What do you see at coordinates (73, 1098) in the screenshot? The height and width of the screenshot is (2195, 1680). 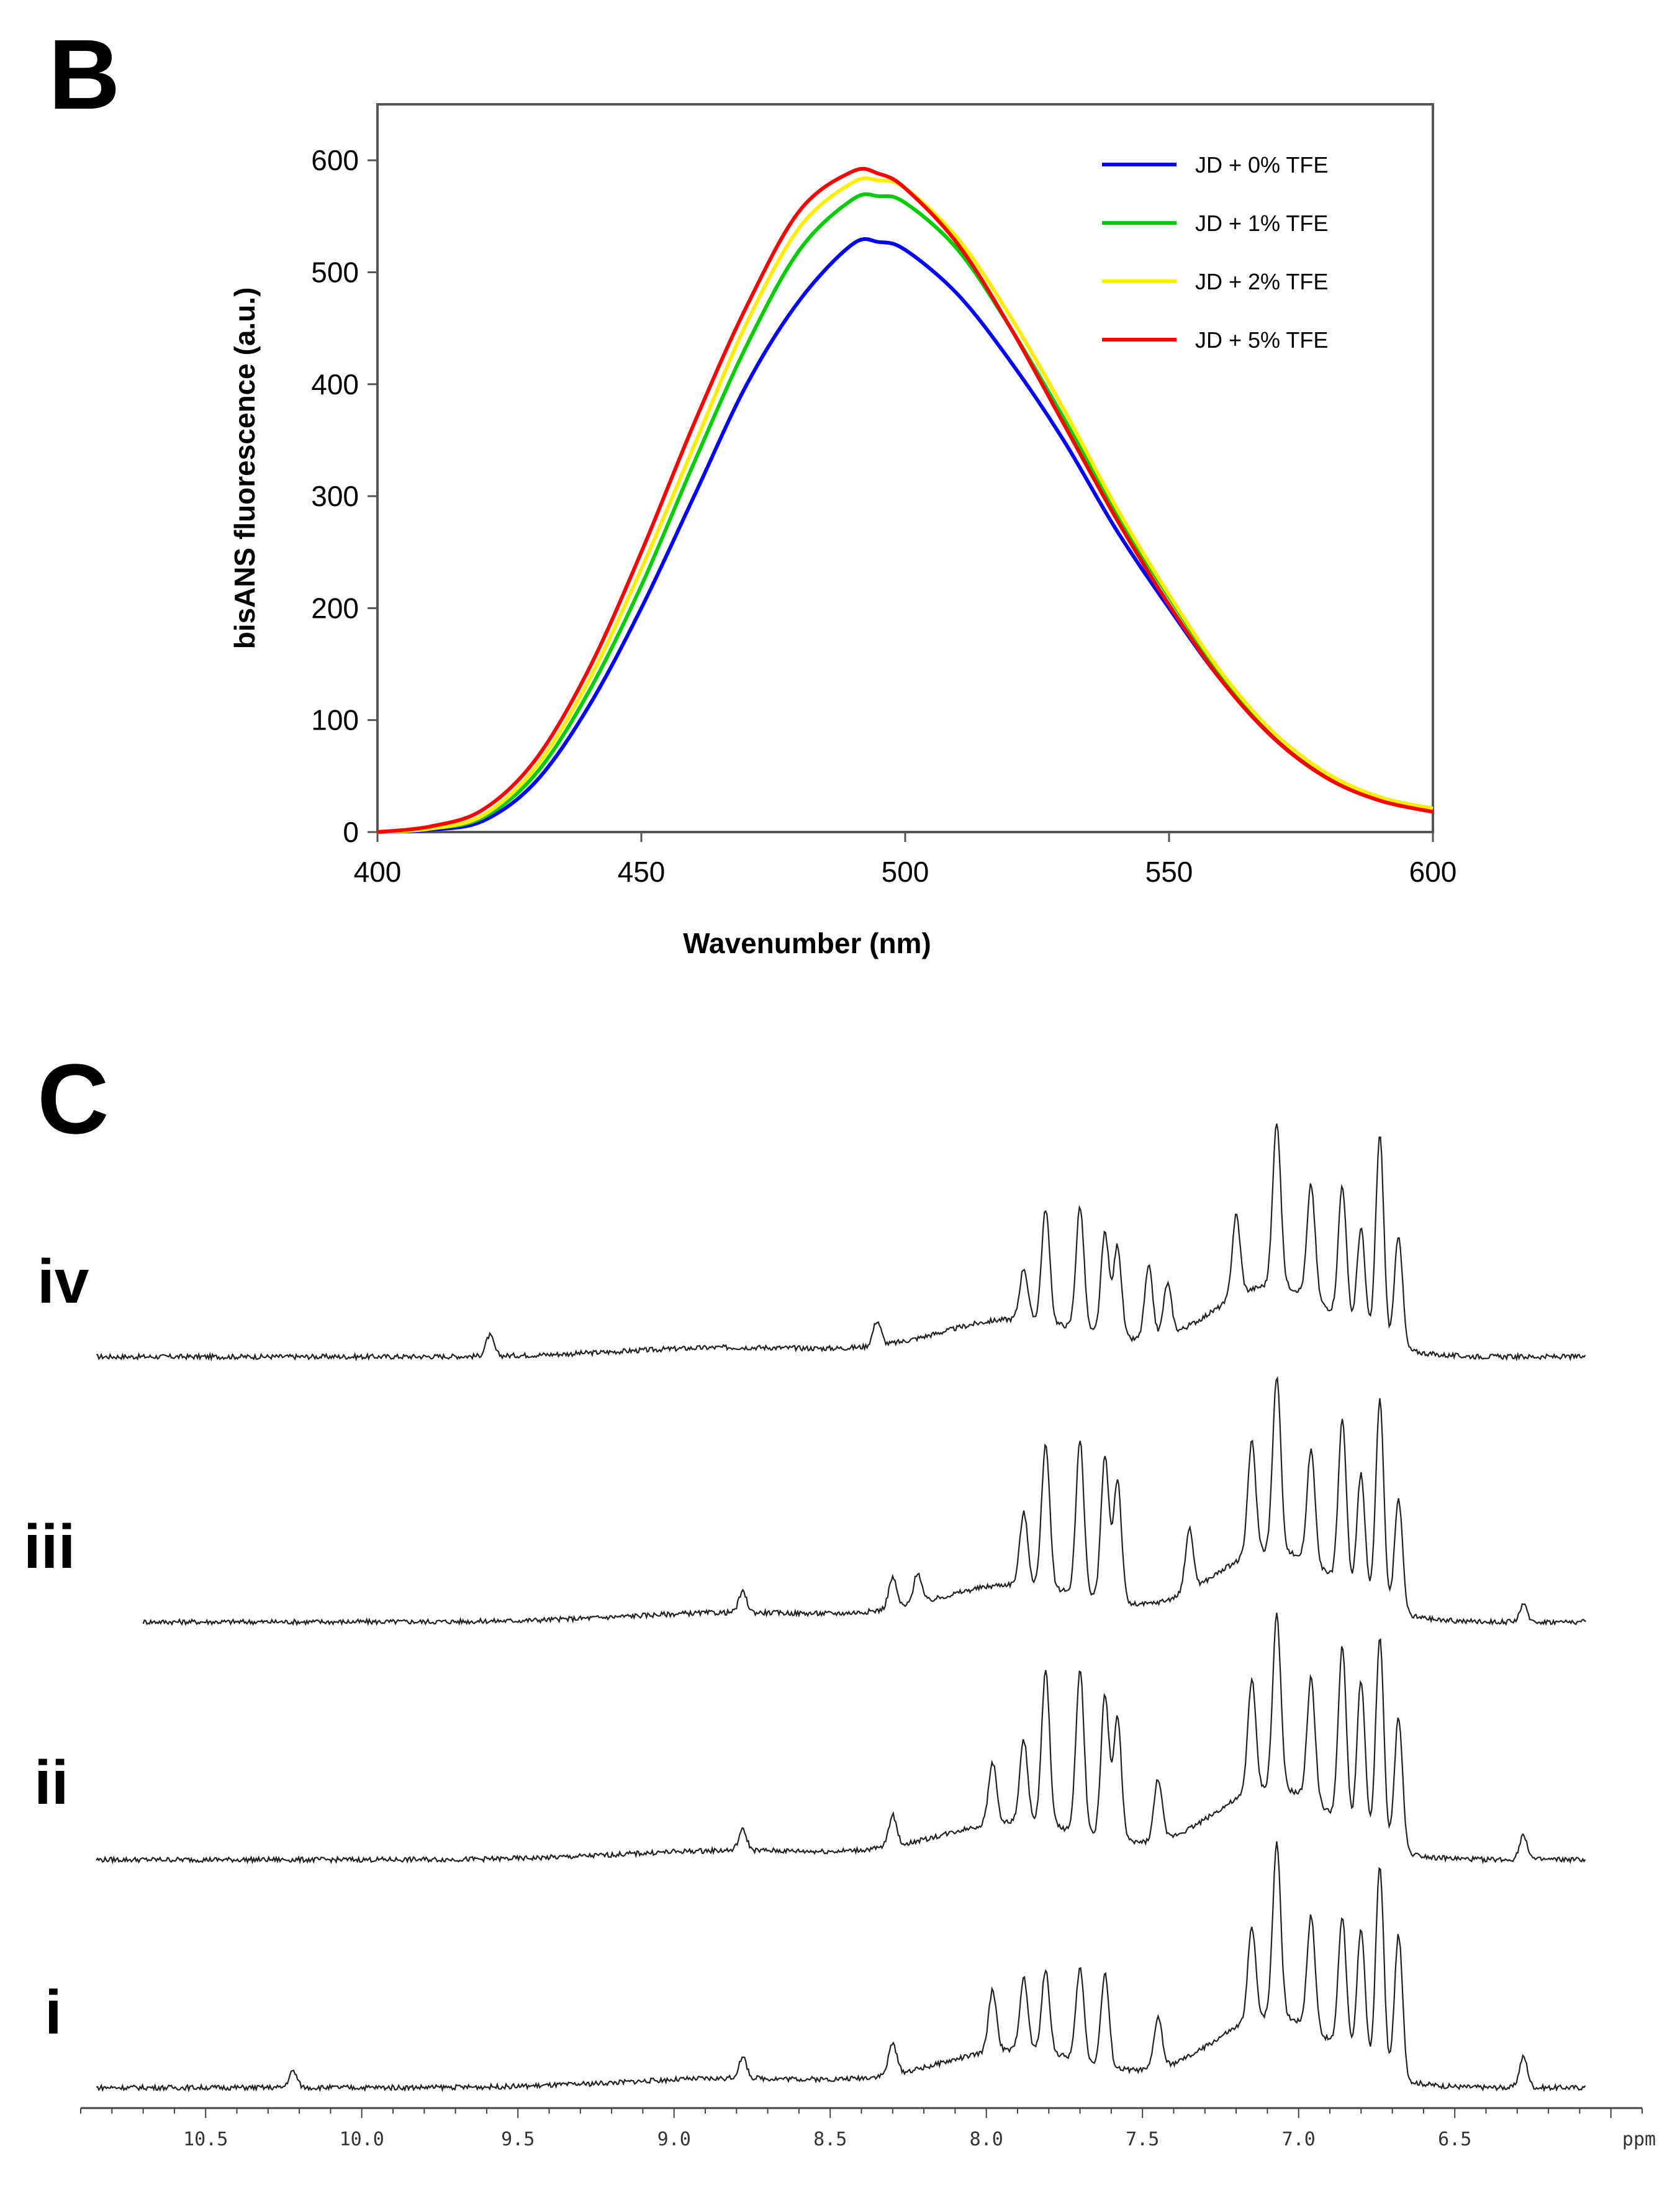 I see `panel-label-c: C` at bounding box center [73, 1098].